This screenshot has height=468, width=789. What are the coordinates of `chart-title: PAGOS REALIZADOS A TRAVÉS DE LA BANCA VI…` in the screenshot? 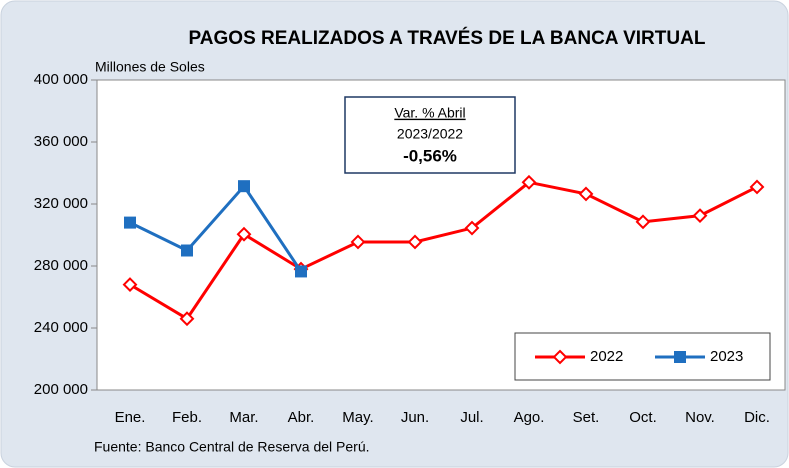 It's located at (447, 38).